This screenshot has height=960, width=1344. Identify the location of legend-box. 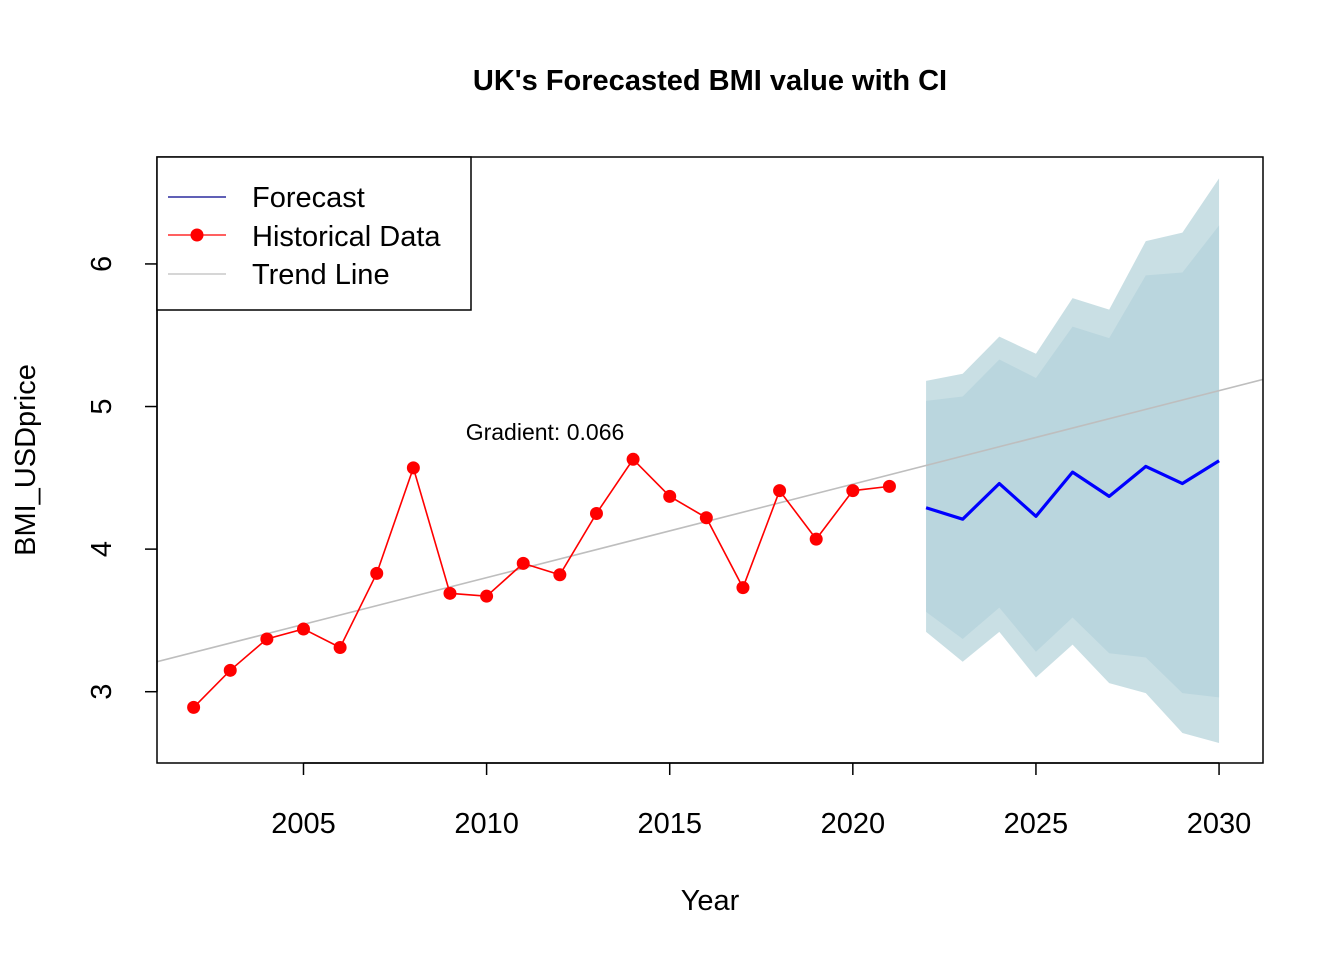
(314, 233).